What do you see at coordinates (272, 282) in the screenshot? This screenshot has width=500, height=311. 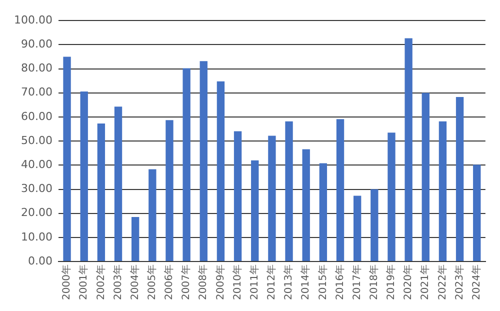 I see `x-tick-label: 2012年` at bounding box center [272, 282].